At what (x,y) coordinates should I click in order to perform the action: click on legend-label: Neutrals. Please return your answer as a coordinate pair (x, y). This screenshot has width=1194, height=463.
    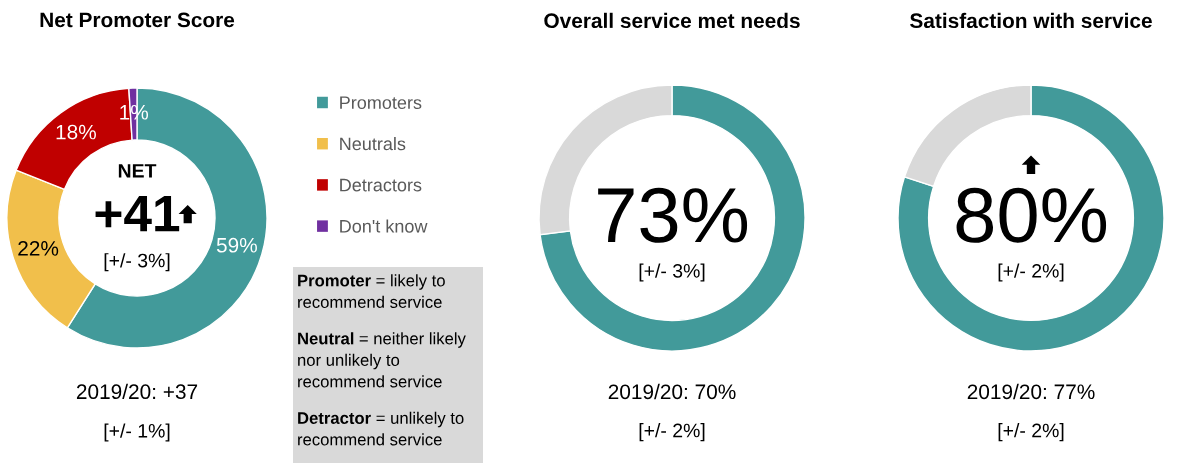
    Looking at the image, I should click on (373, 143).